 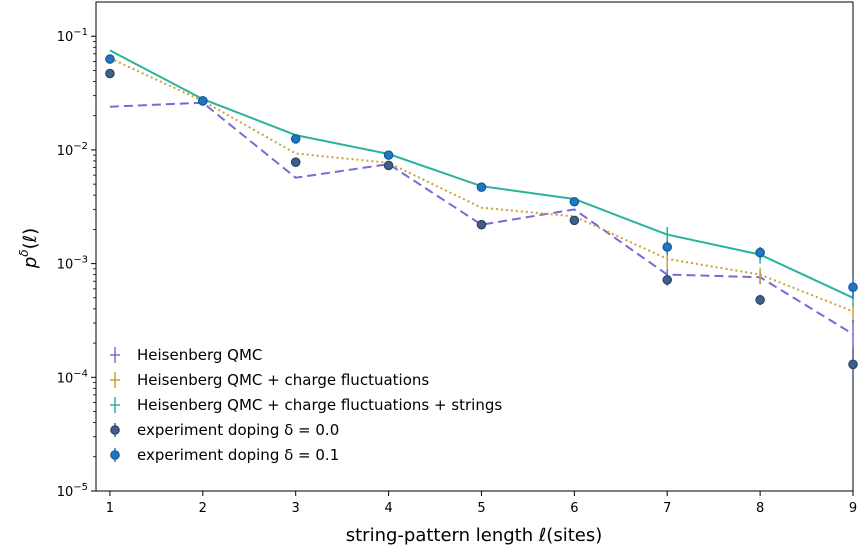 What do you see at coordinates (667, 508) in the screenshot?
I see `x-tick-label: 7` at bounding box center [667, 508].